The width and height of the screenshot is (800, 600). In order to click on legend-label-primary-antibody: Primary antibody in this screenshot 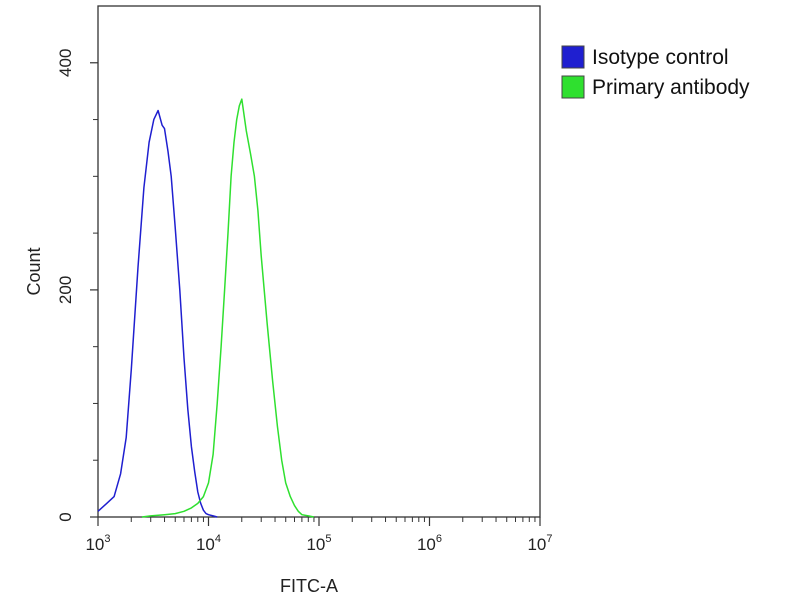, I will do `click(671, 87)`.